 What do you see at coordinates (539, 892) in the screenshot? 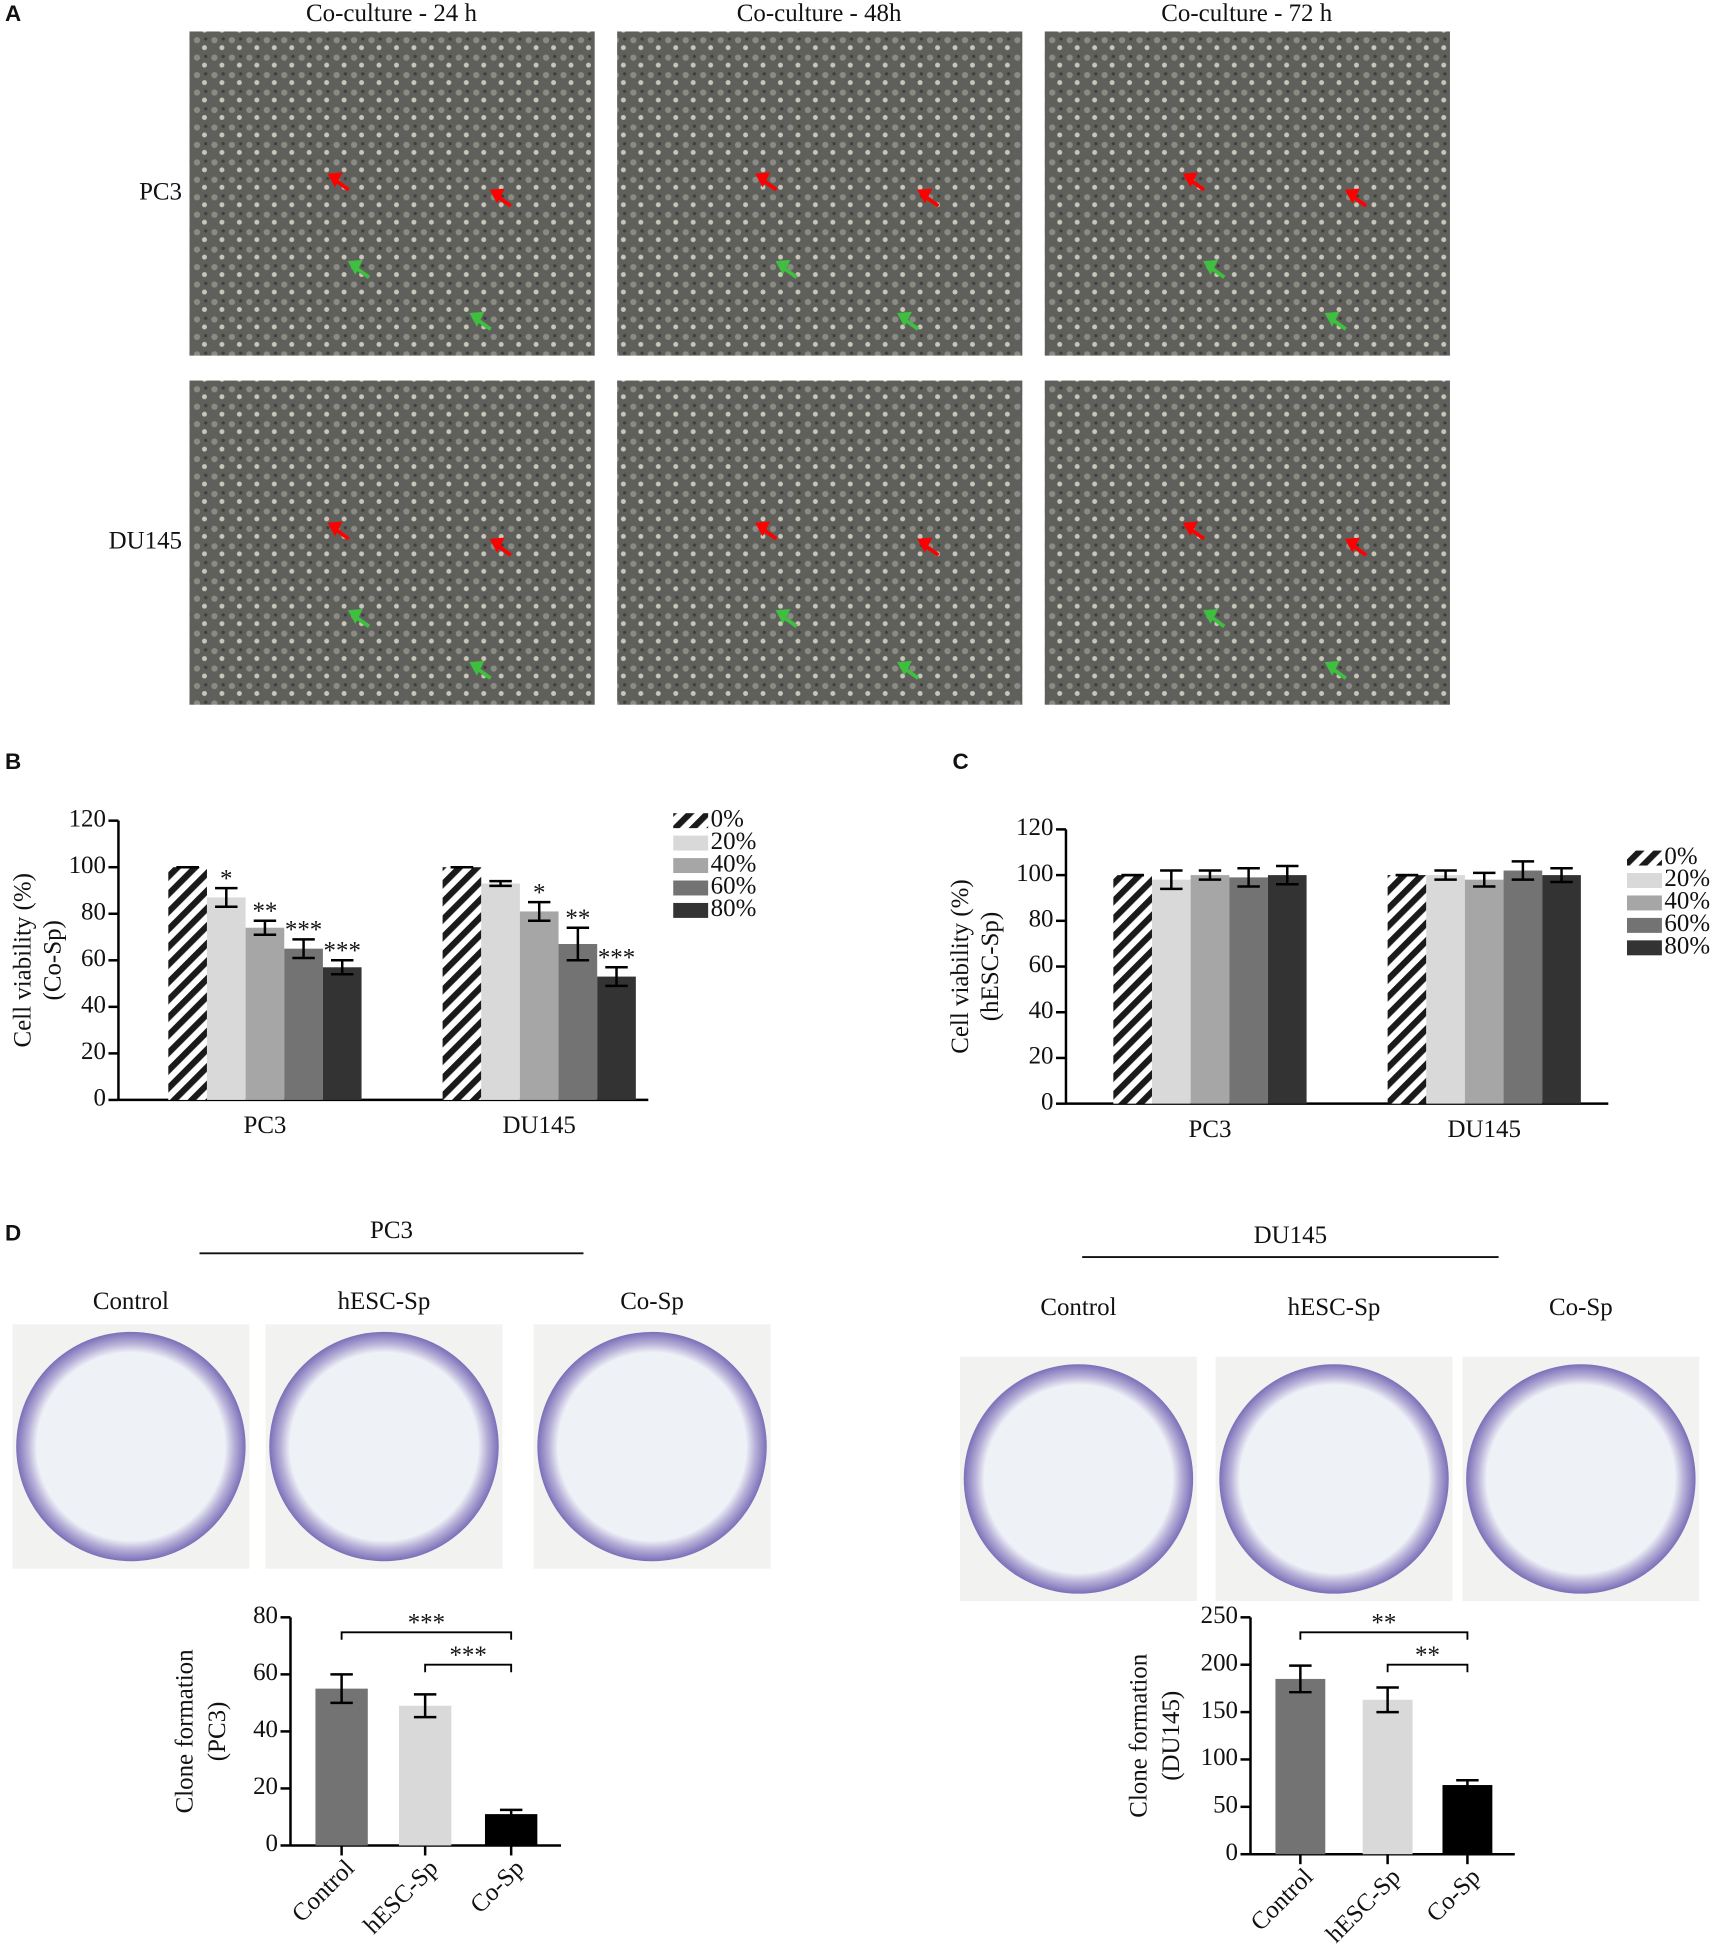
I see `significance: *` at bounding box center [539, 892].